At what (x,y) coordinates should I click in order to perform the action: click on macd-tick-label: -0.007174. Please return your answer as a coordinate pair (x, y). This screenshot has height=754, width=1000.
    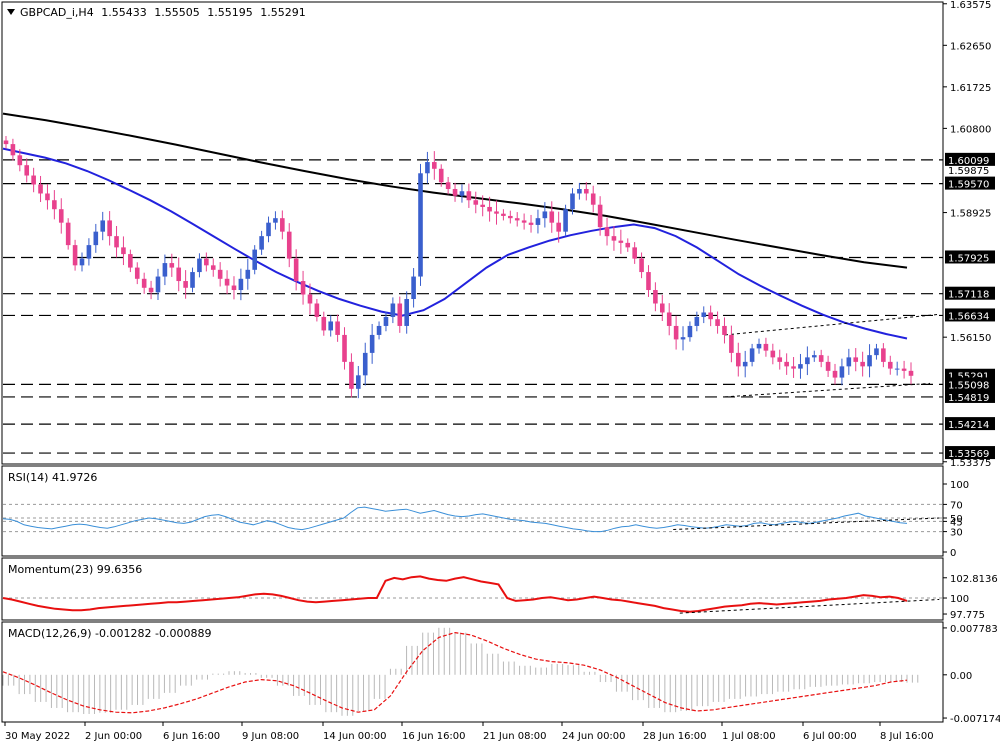
    Looking at the image, I should click on (975, 719).